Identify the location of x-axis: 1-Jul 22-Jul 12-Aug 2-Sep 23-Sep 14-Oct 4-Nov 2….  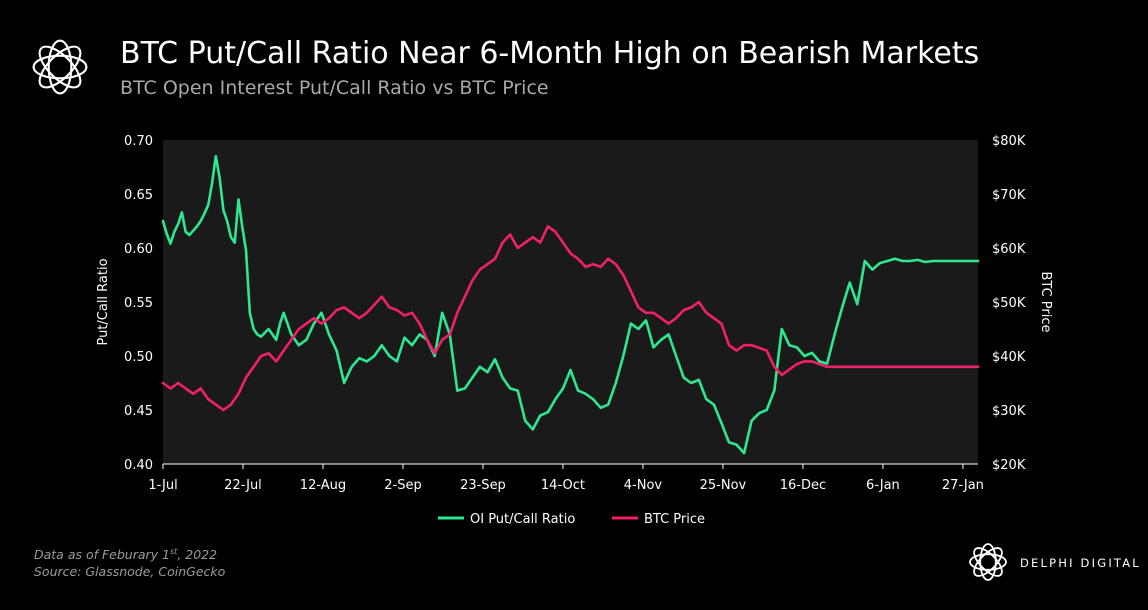
(566, 478).